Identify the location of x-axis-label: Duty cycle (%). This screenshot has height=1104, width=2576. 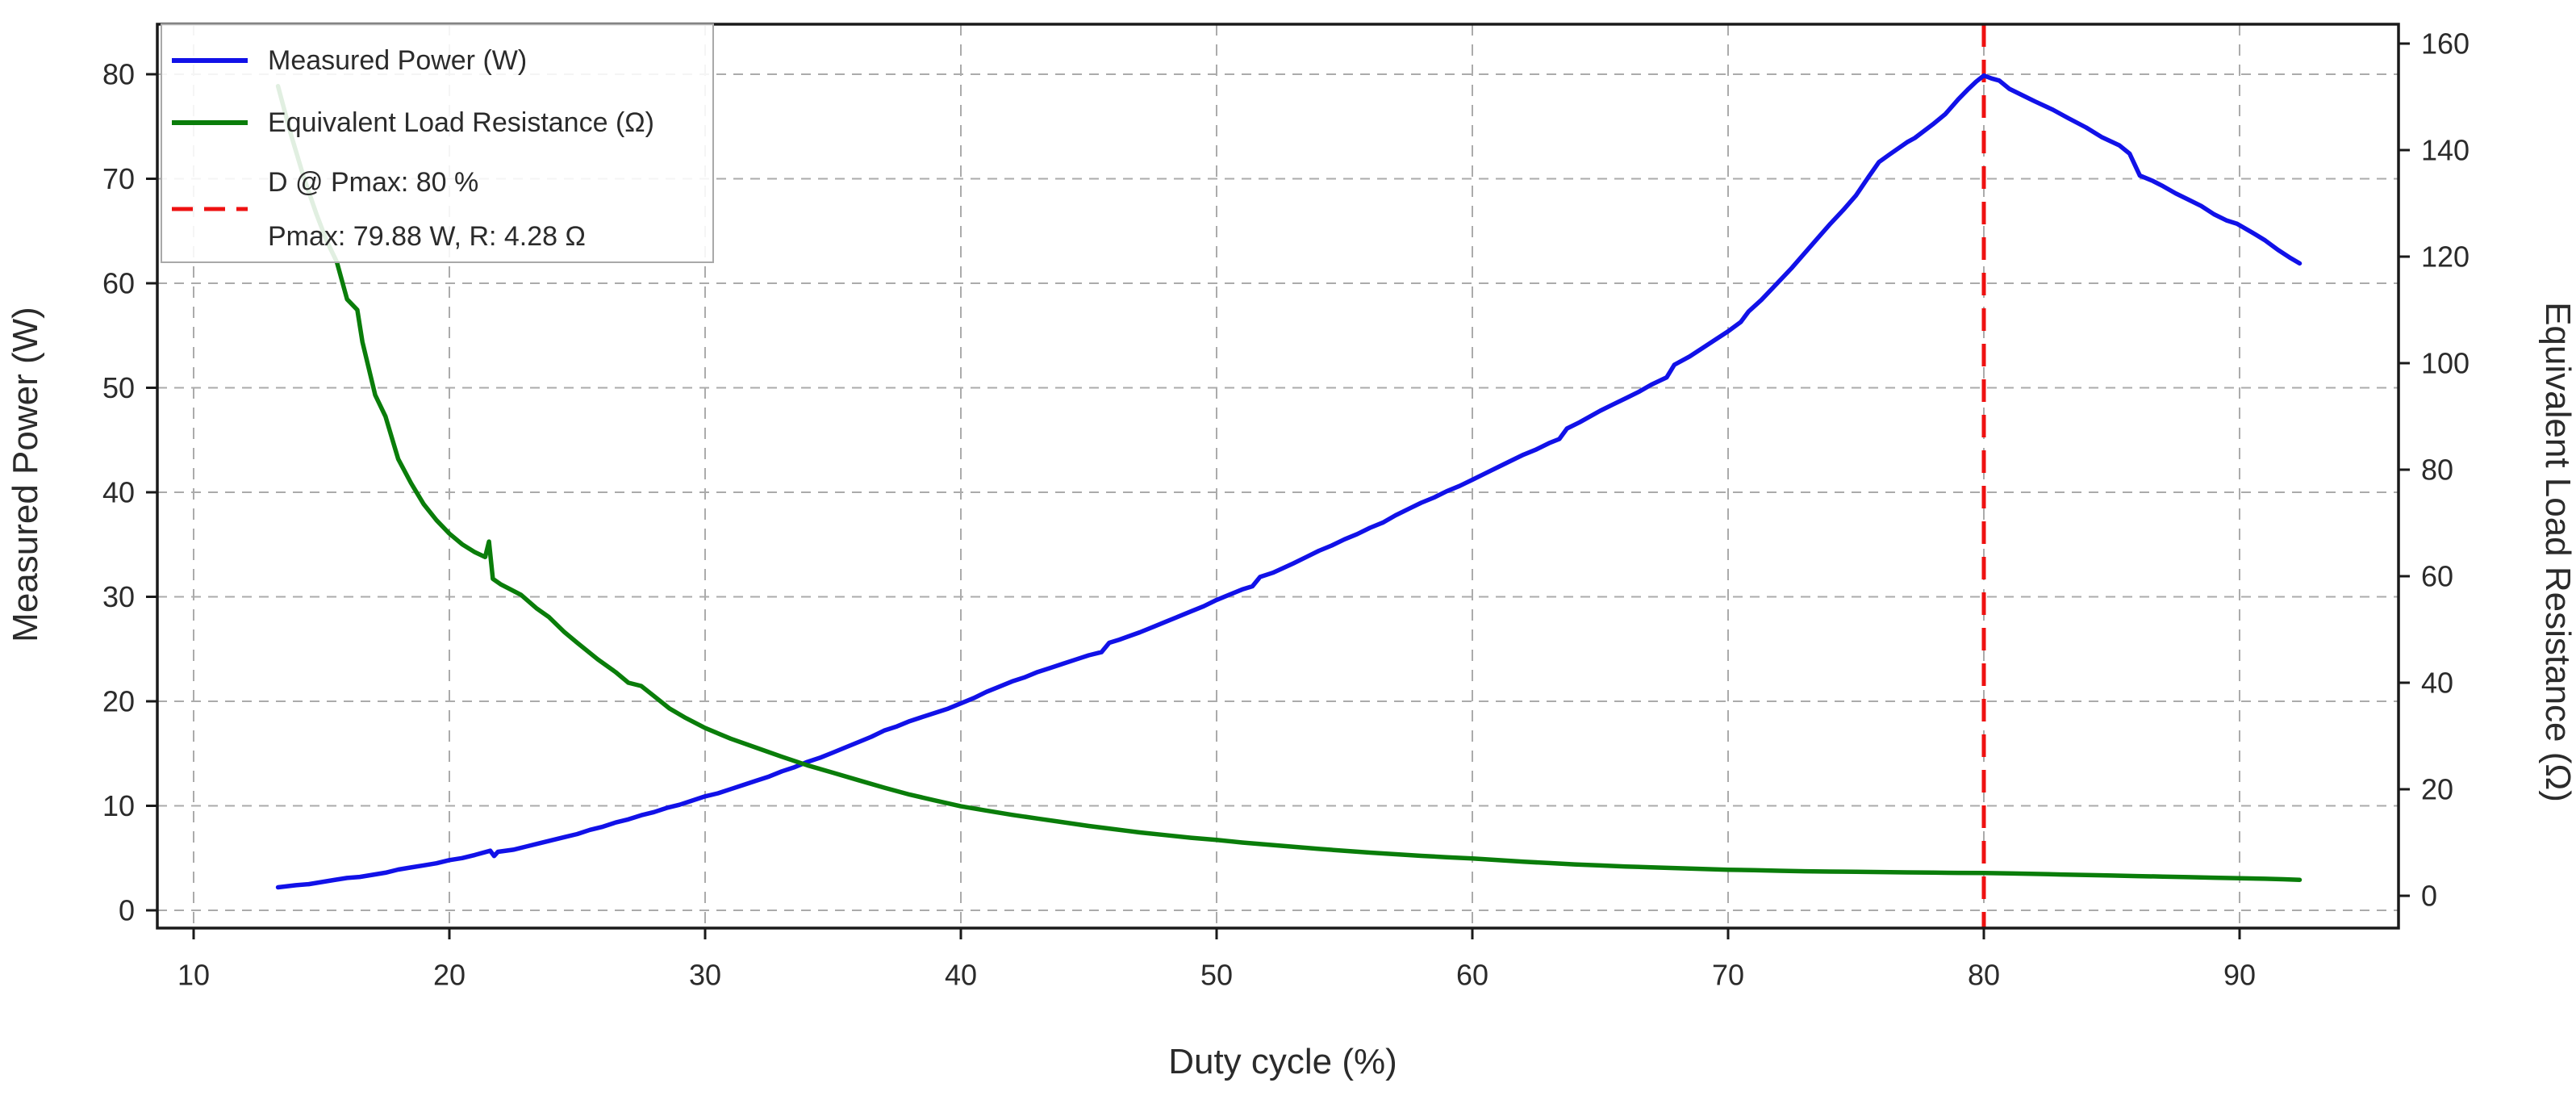
(1282, 1061).